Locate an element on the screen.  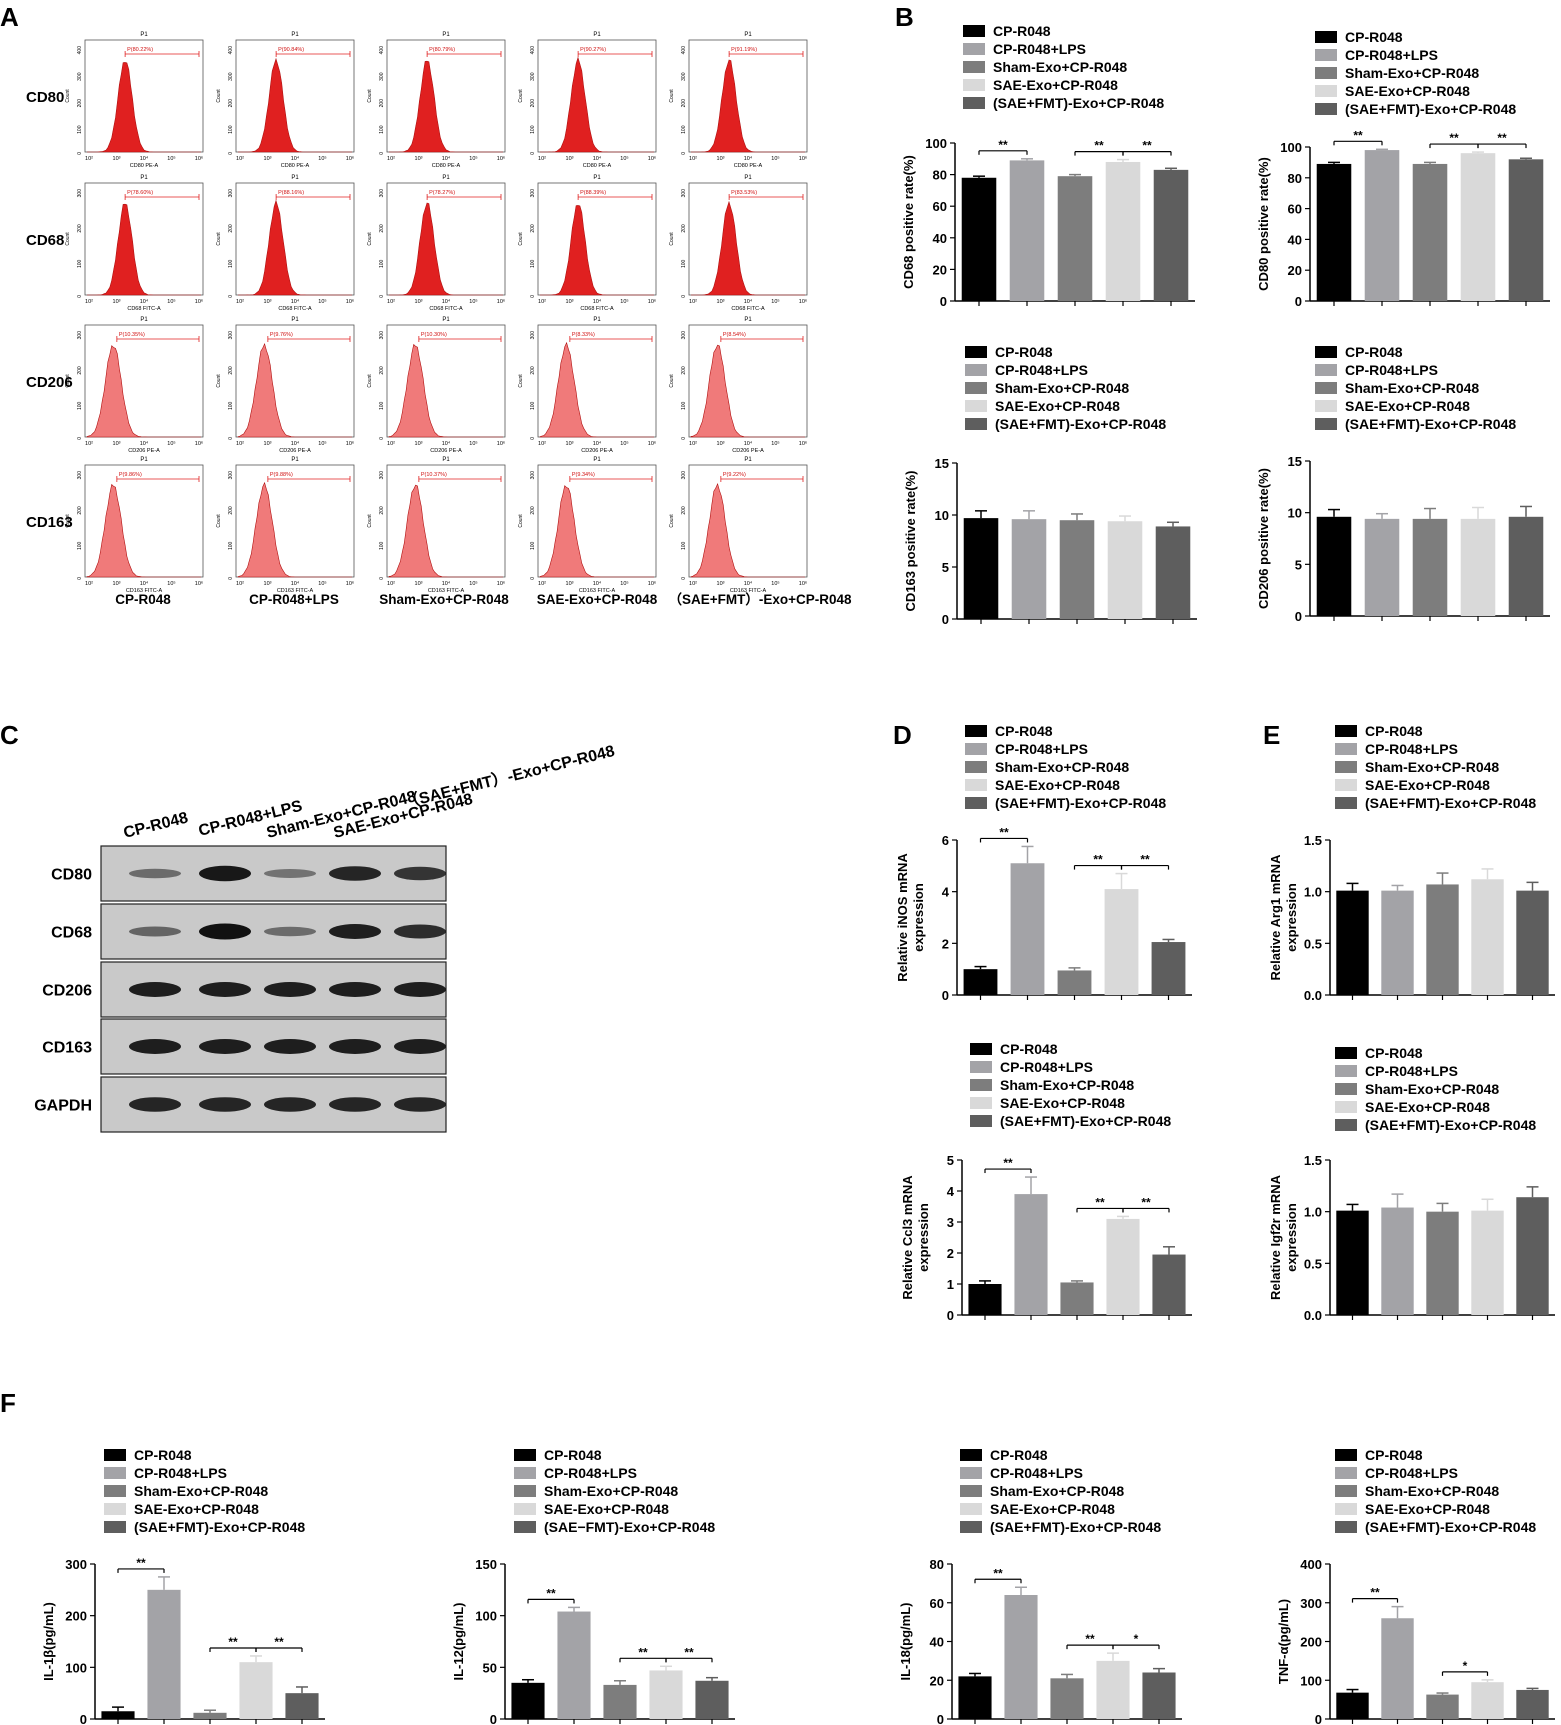
flow-column-label: Sham-Exo+CP-R048 is located at coordinates (444, 599).